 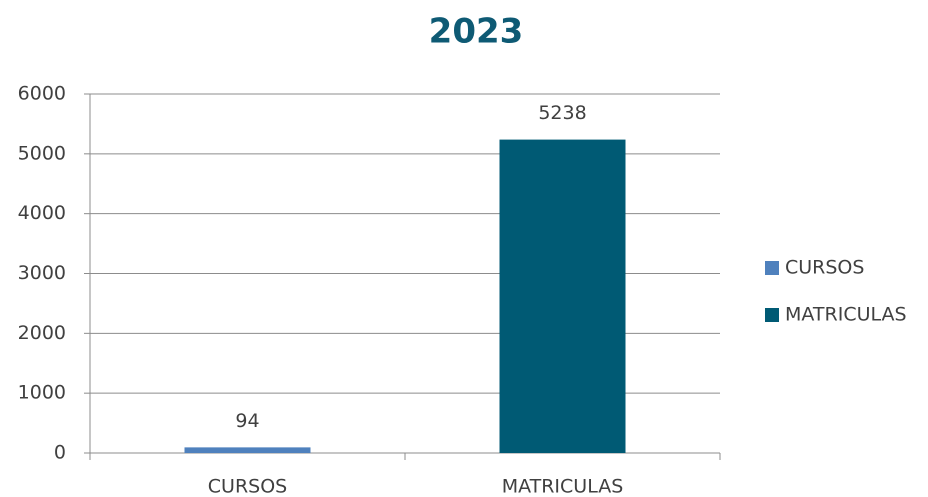 What do you see at coordinates (247, 486) in the screenshot?
I see `x-tick-label: CURSOS` at bounding box center [247, 486].